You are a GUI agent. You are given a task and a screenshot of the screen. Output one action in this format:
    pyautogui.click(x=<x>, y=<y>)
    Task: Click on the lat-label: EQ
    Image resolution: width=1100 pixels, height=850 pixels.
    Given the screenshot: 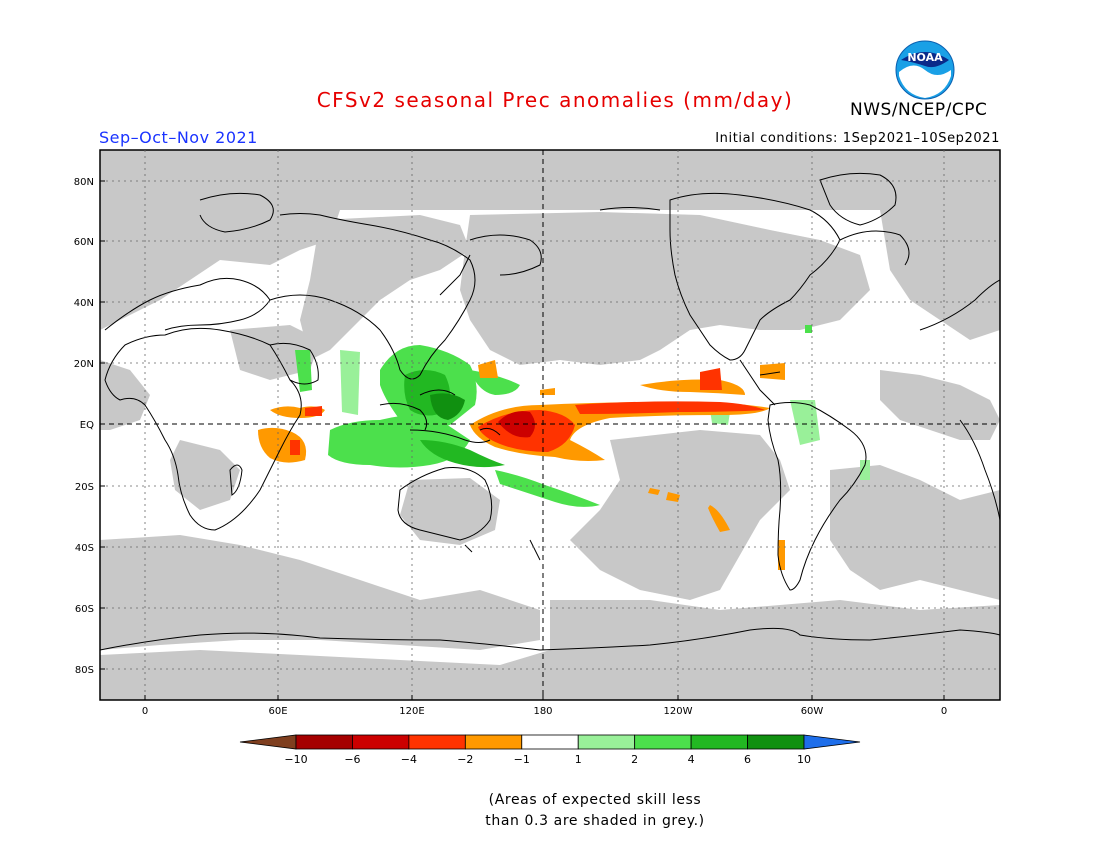 What is the action you would take?
    pyautogui.click(x=87, y=425)
    